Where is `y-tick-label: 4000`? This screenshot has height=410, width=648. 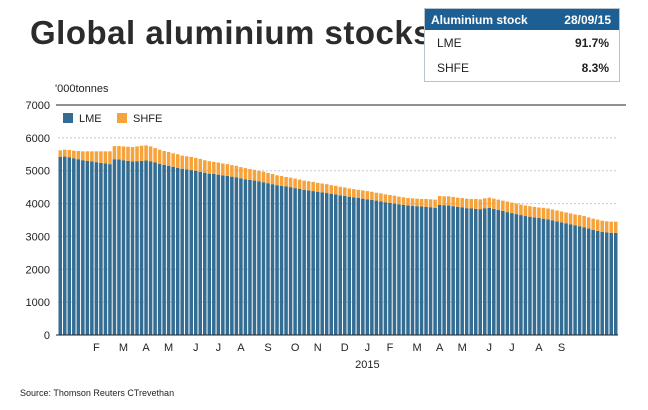
y-tick-label: 4000 is located at coordinates (38, 205).